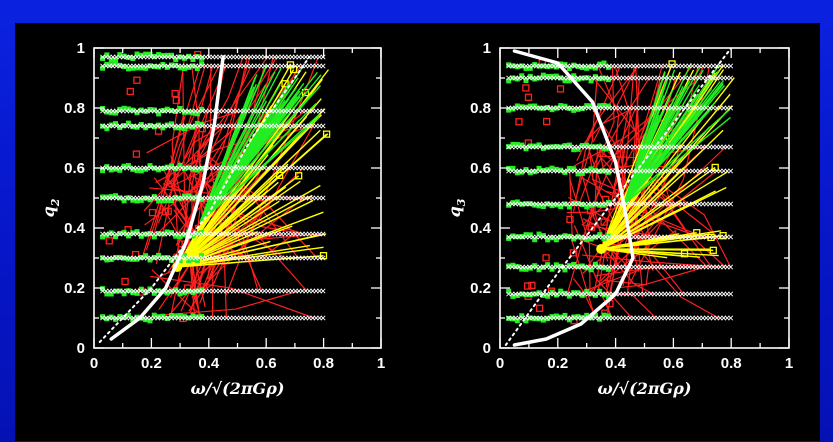 The width and height of the screenshot is (833, 442). What do you see at coordinates (500, 363) in the screenshot?
I see `x-tick-label: 0` at bounding box center [500, 363].